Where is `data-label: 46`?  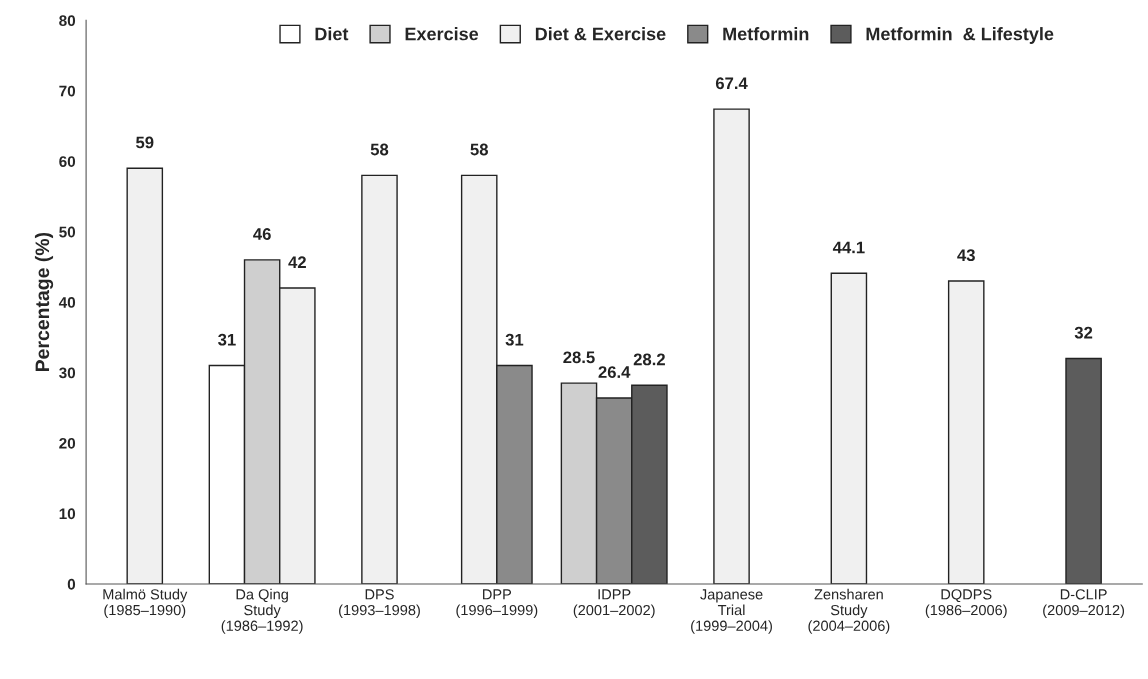 data-label: 46 is located at coordinates (262, 234).